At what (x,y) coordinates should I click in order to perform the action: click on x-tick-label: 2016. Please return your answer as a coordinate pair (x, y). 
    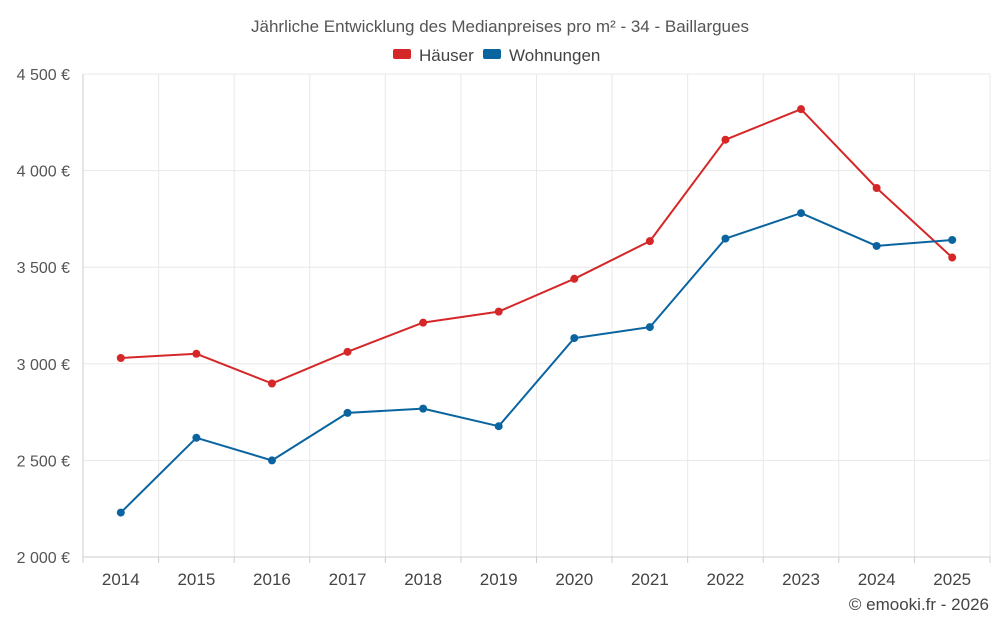
    Looking at the image, I should click on (272, 579).